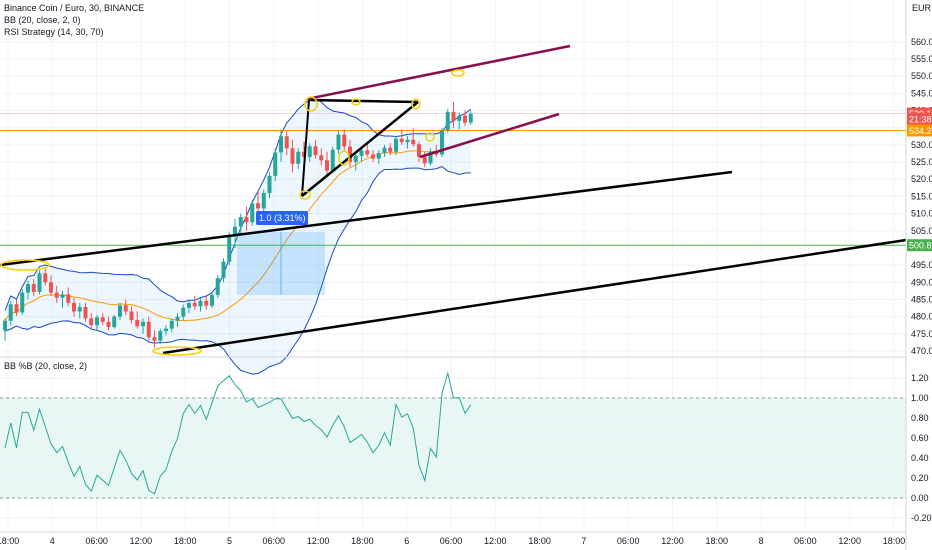 The image size is (932, 550). I want to click on currency-label: EUR, so click(922, 8).